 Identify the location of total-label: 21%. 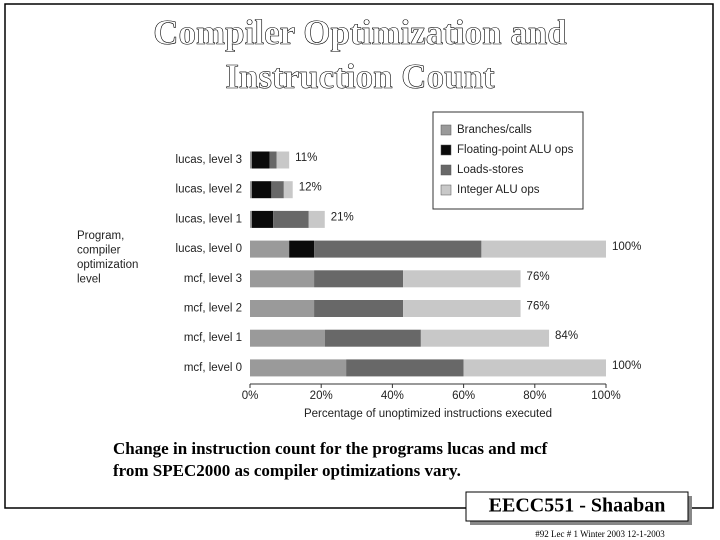
(342, 217).